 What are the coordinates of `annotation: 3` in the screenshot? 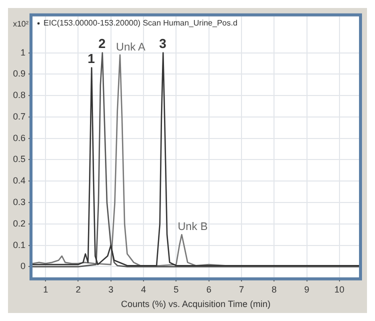 It's located at (162, 43).